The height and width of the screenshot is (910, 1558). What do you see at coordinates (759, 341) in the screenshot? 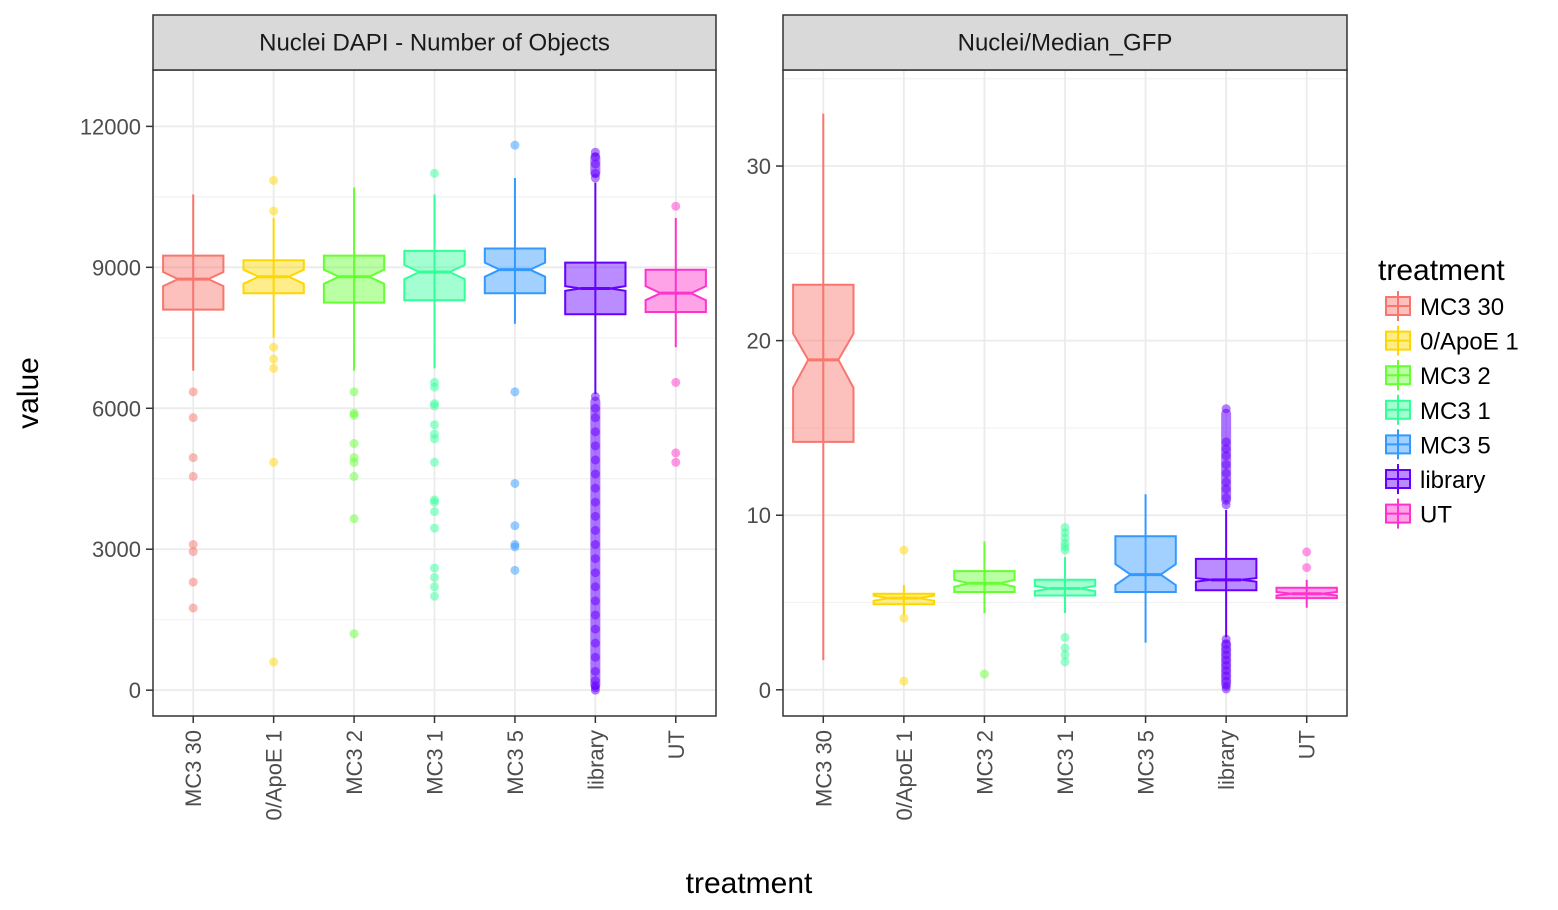
I see `y-tick-label: 20` at bounding box center [759, 341].